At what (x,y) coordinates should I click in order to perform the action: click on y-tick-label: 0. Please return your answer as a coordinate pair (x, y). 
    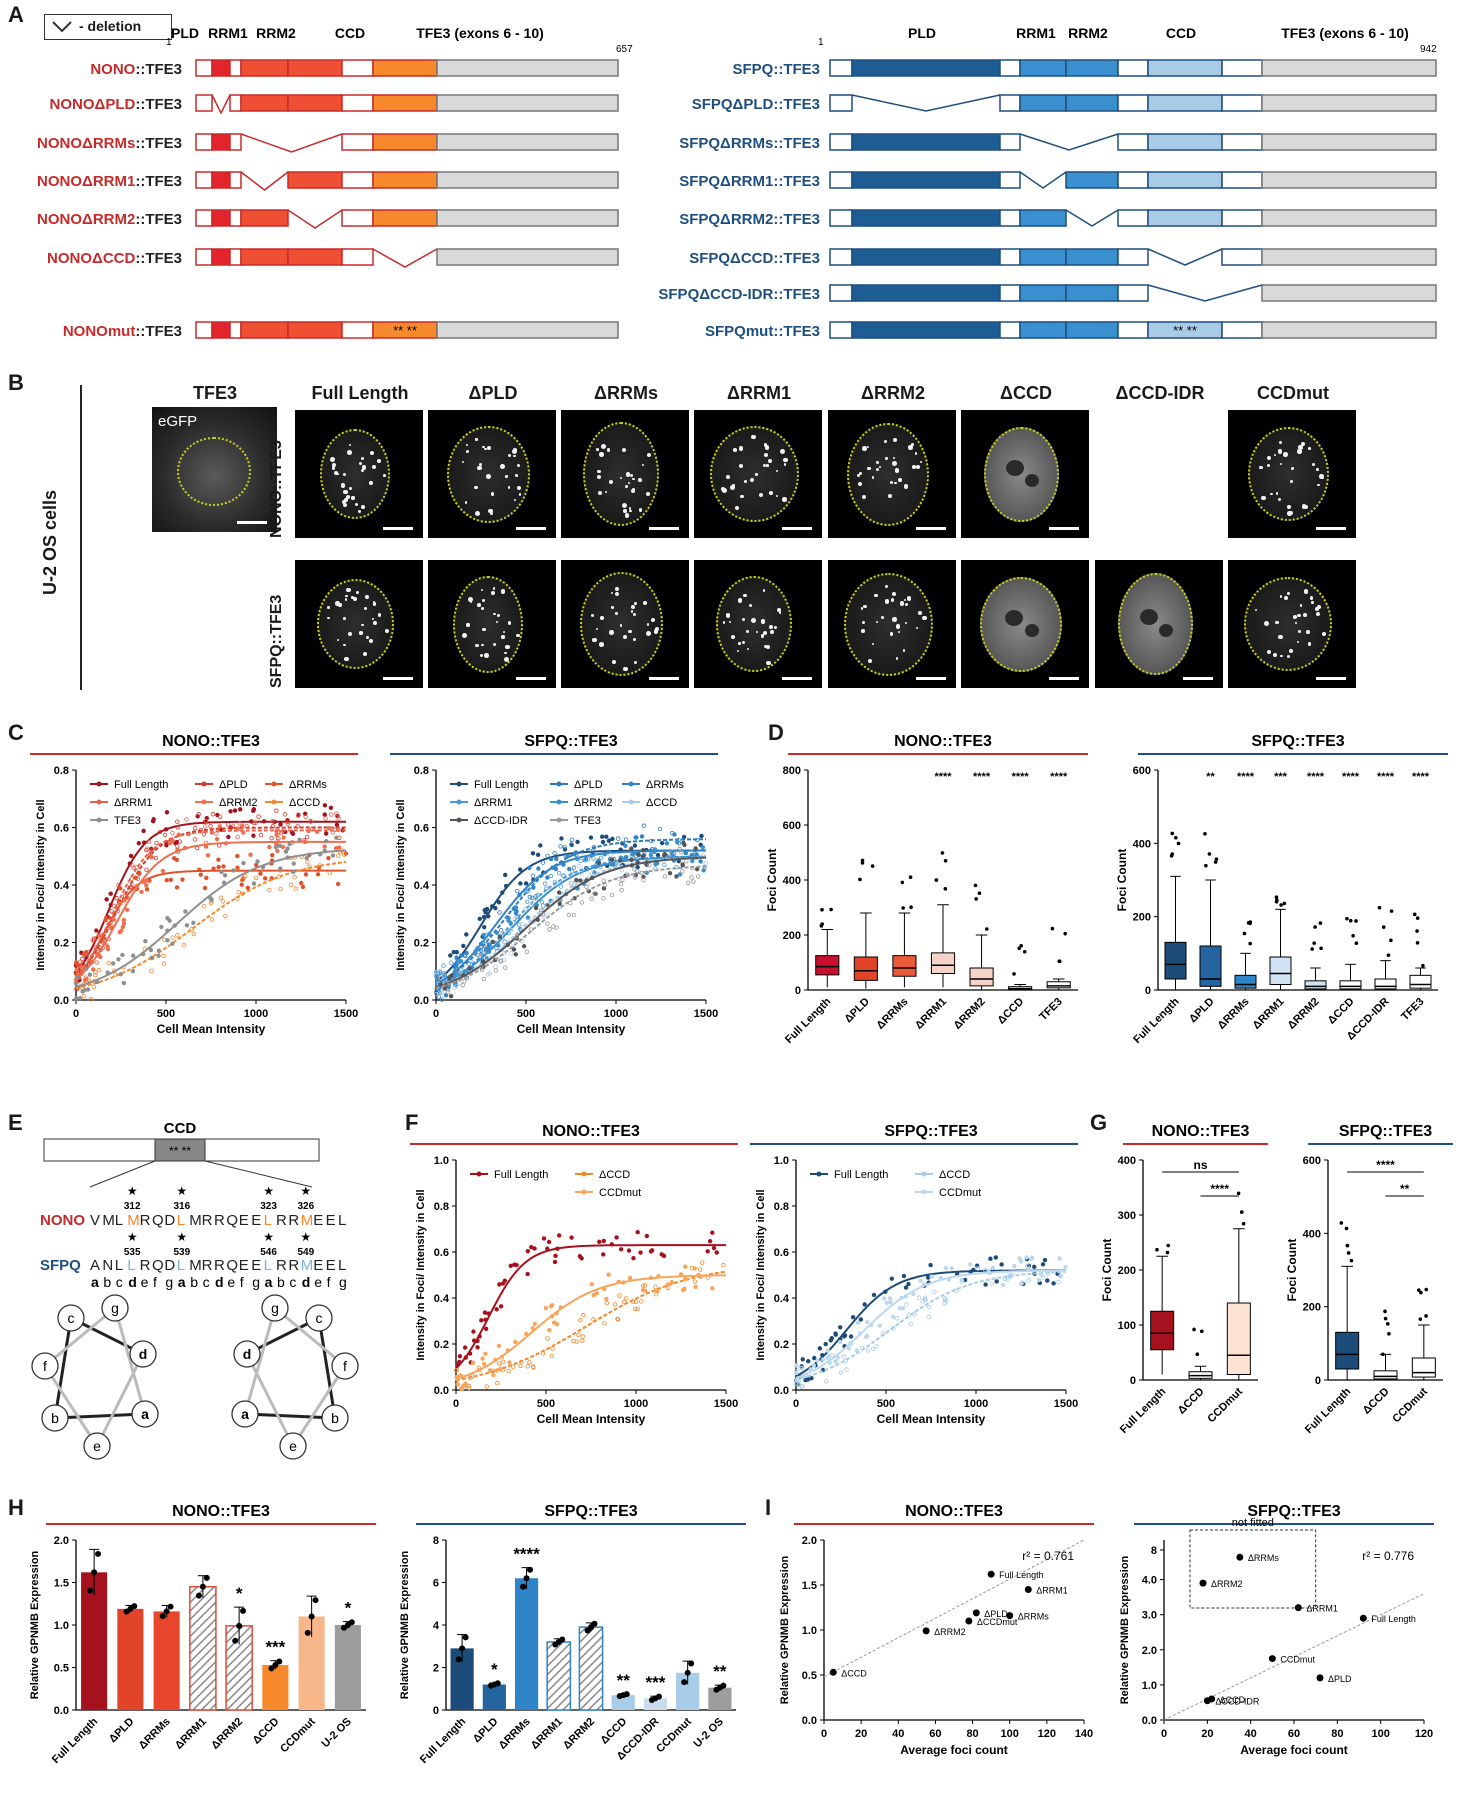
    Looking at the image, I should click on (1318, 1381).